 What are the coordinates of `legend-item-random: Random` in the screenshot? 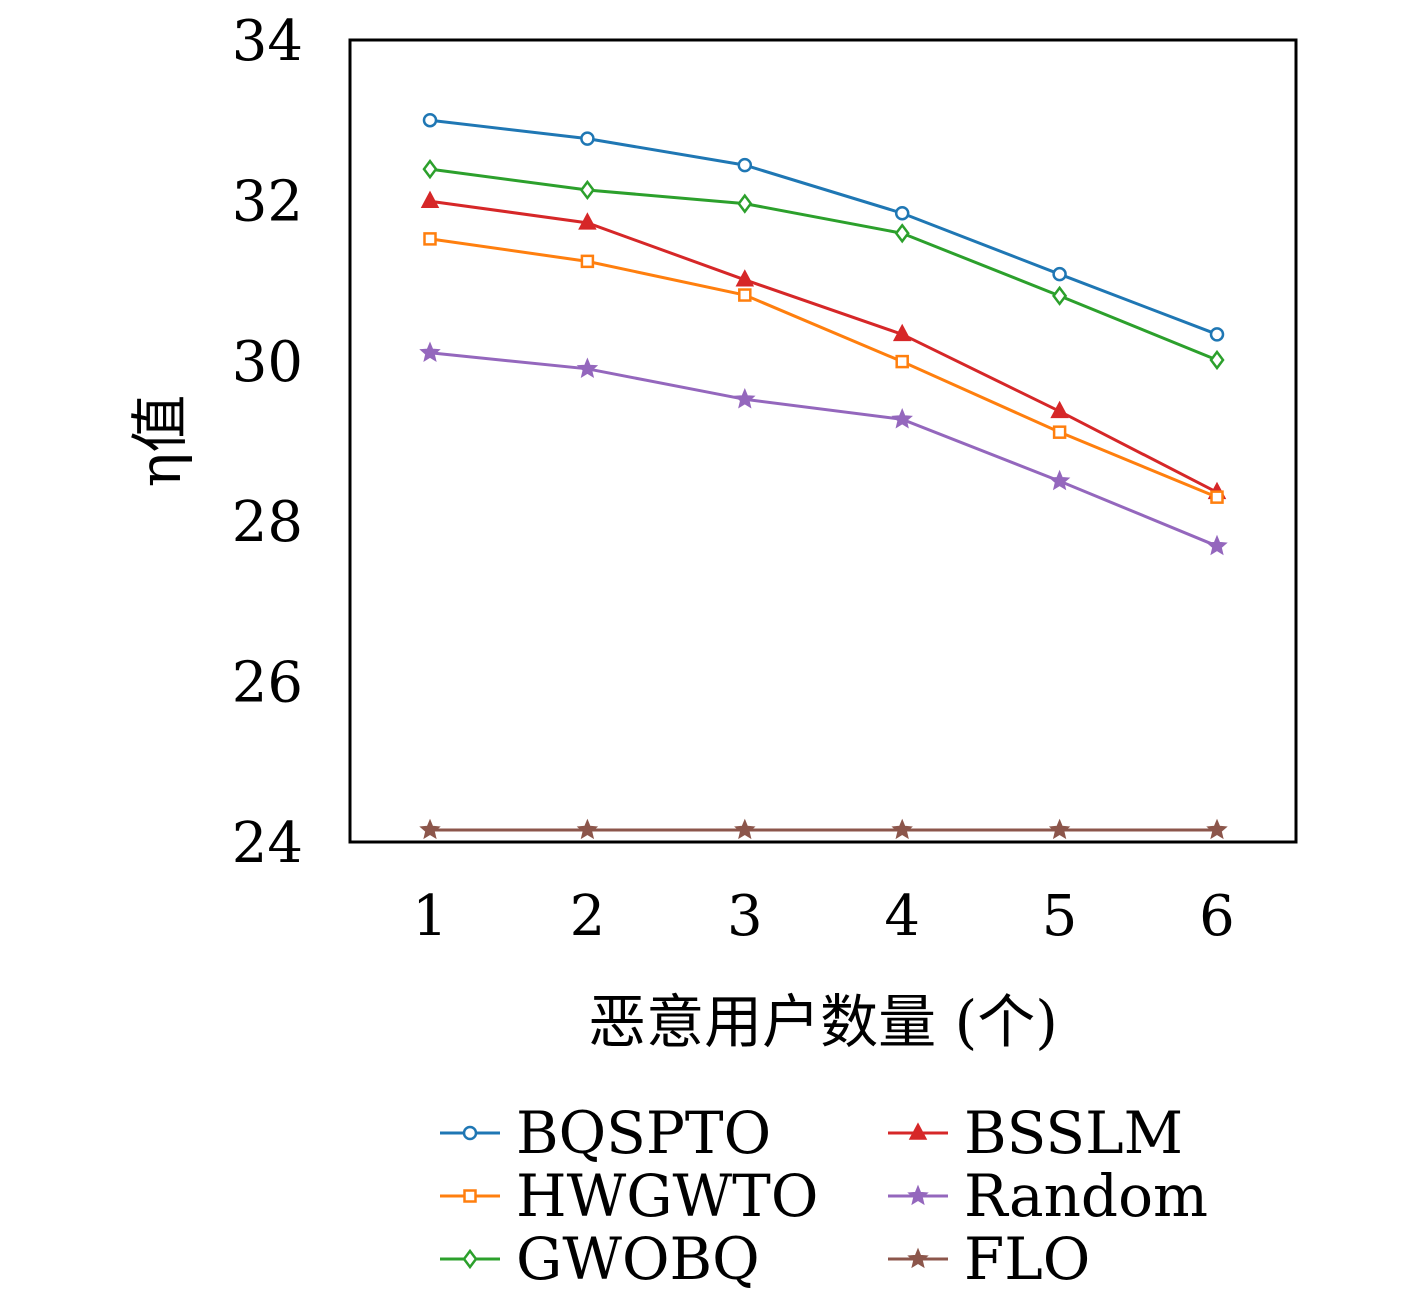 It's located at (1048, 1196).